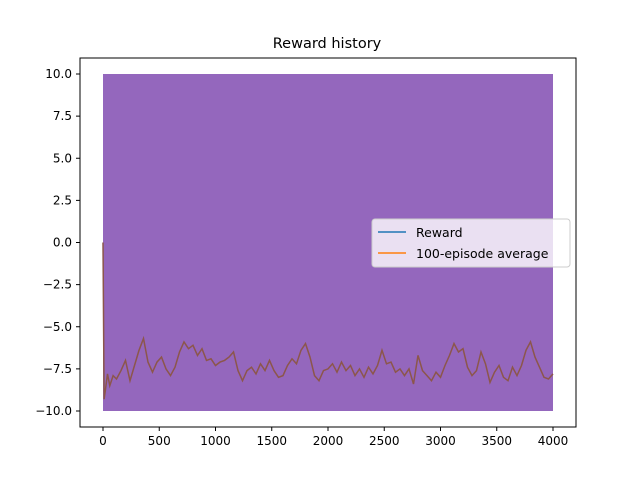 The image size is (640, 480). What do you see at coordinates (57, 369) in the screenshot?
I see `y-tick-label: −7.5` at bounding box center [57, 369].